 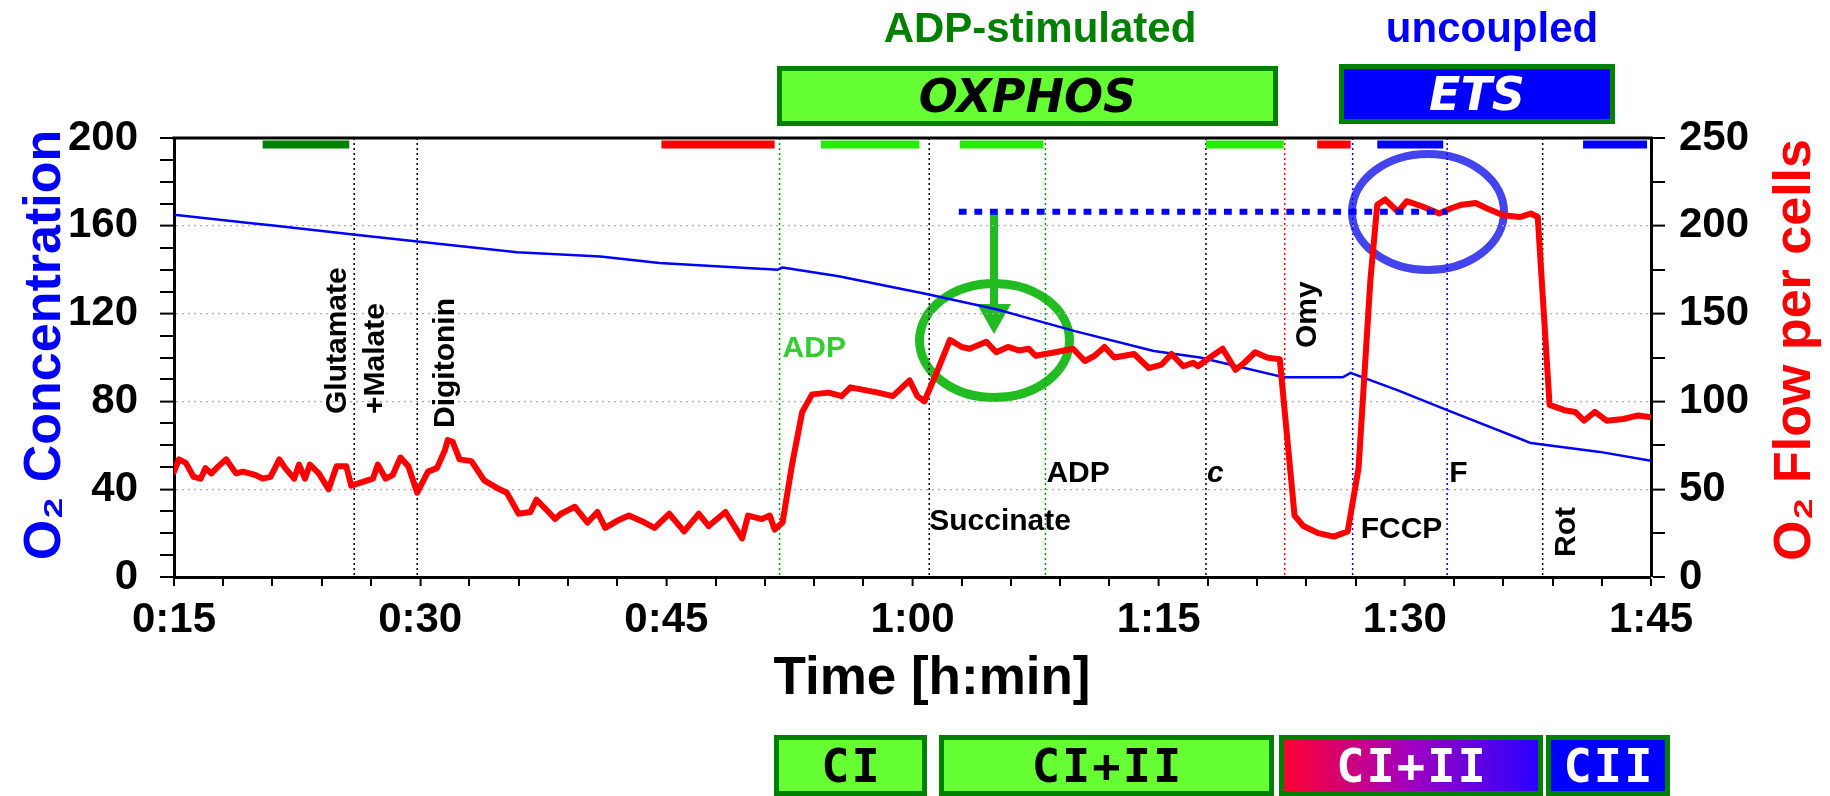 What do you see at coordinates (1792, 350) in the screenshot?
I see `y2-axis-title: O₂ Flow per cells` at bounding box center [1792, 350].